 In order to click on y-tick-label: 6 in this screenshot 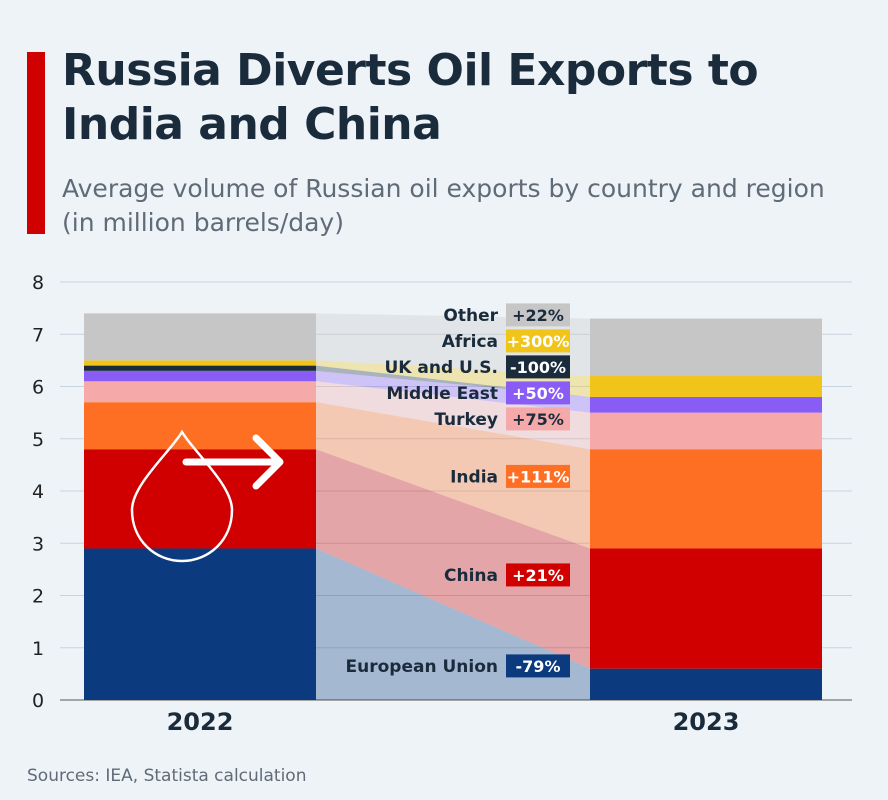, I will do `click(38, 388)`.